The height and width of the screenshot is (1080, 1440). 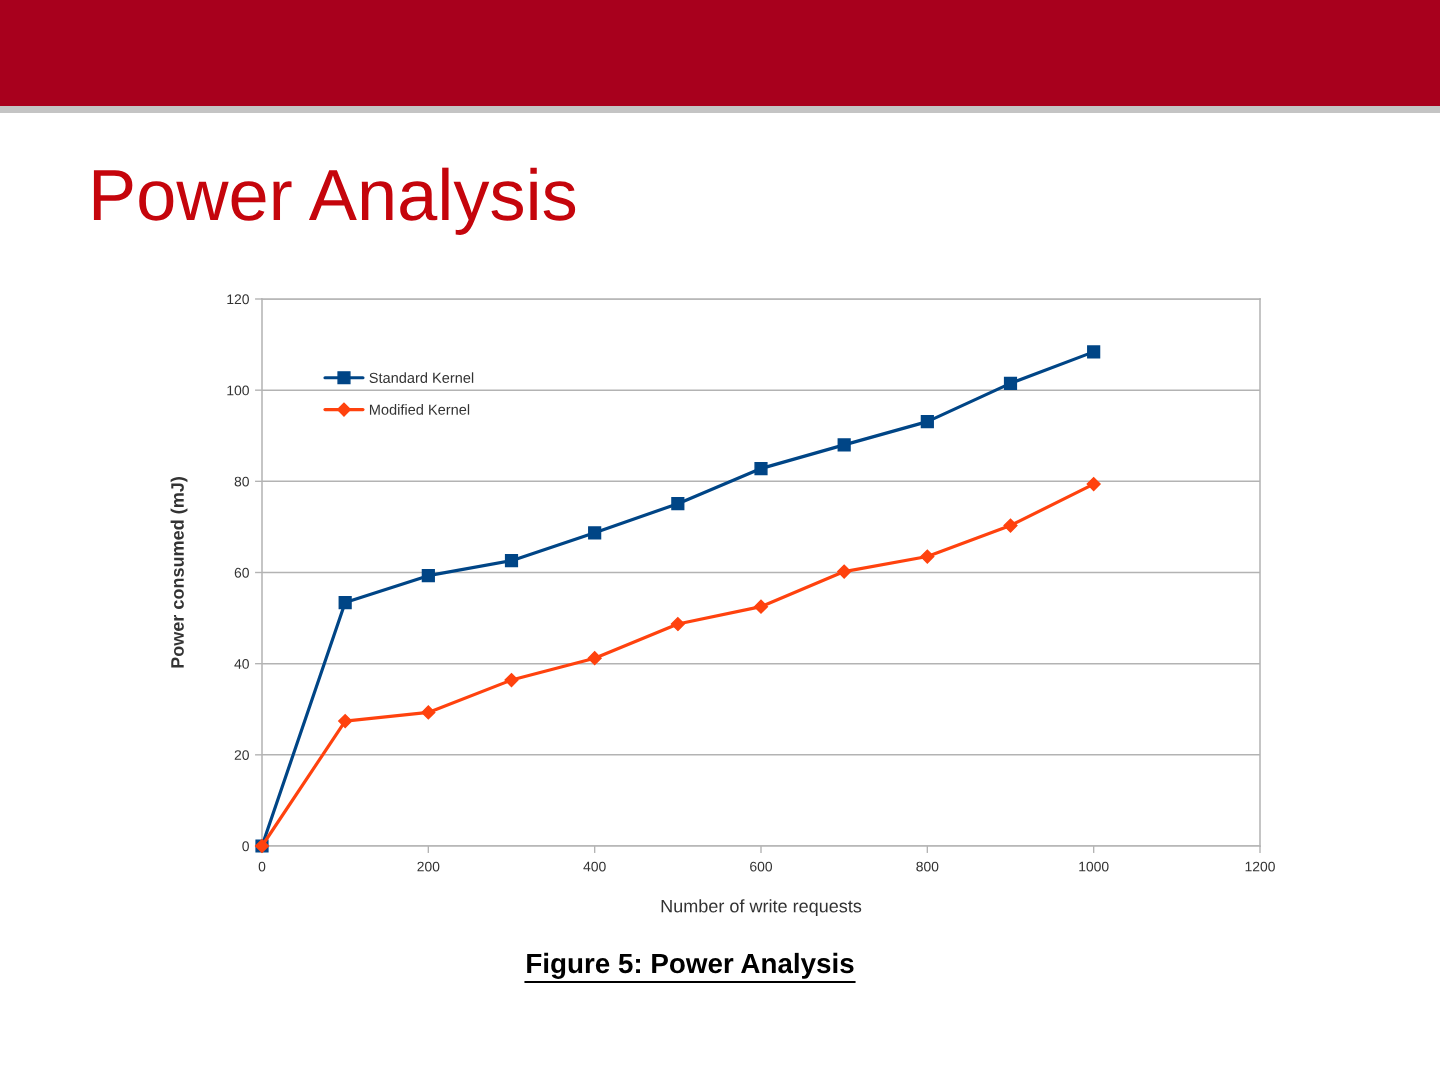 I want to click on y-tick-label: 120, so click(x=238, y=299).